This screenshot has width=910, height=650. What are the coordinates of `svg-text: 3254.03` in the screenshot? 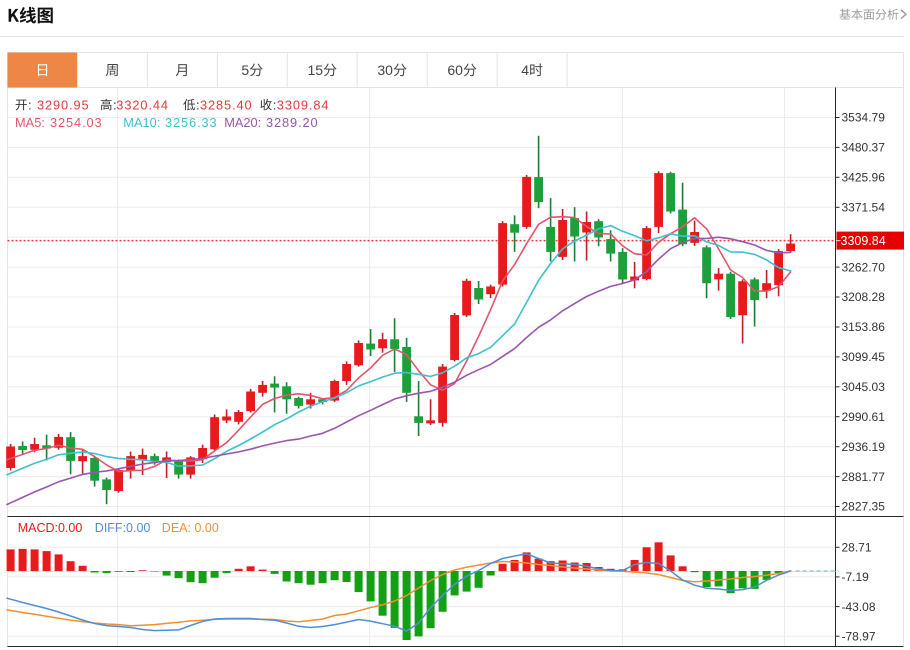 It's located at (76, 122).